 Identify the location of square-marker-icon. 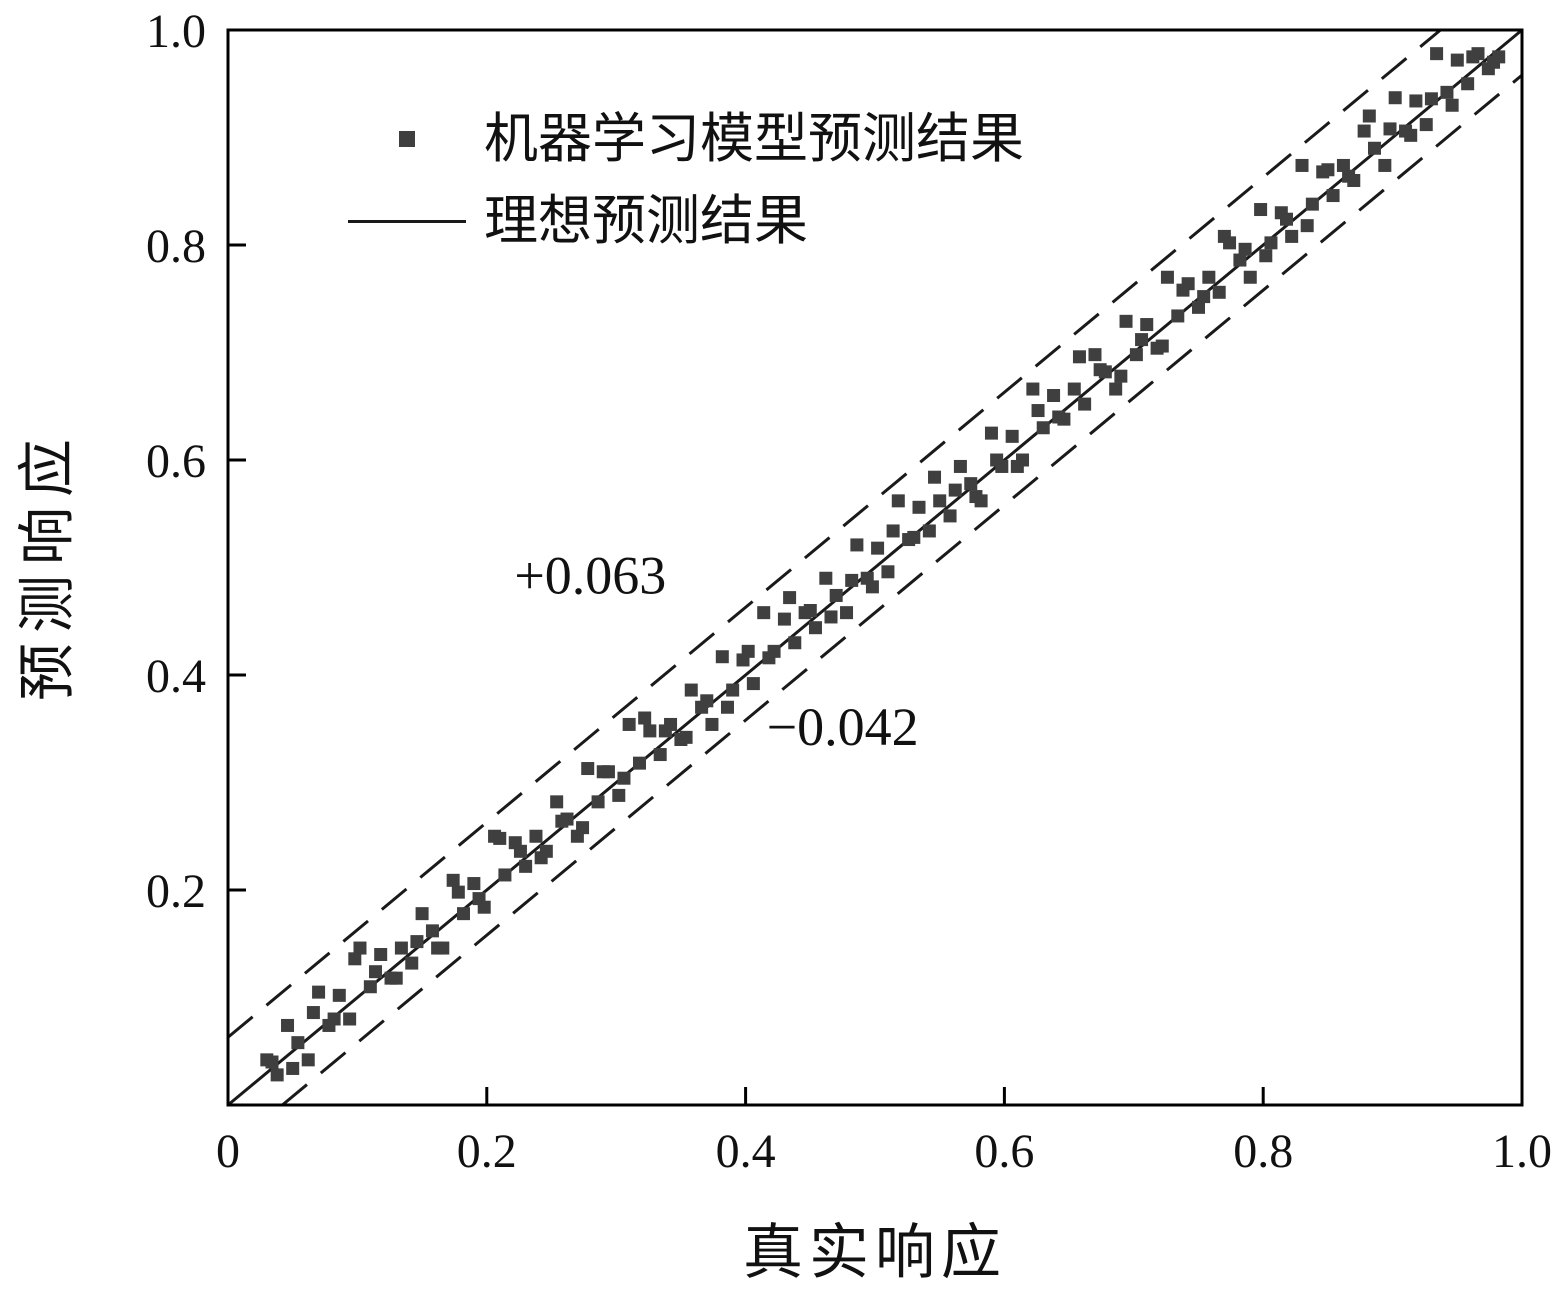
(407, 139).